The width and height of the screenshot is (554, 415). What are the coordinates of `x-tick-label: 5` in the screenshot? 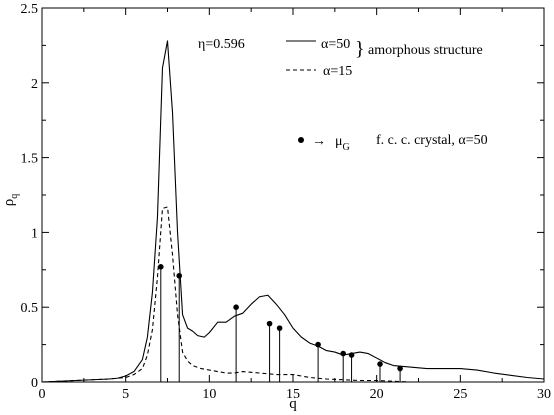 It's located at (125, 394).